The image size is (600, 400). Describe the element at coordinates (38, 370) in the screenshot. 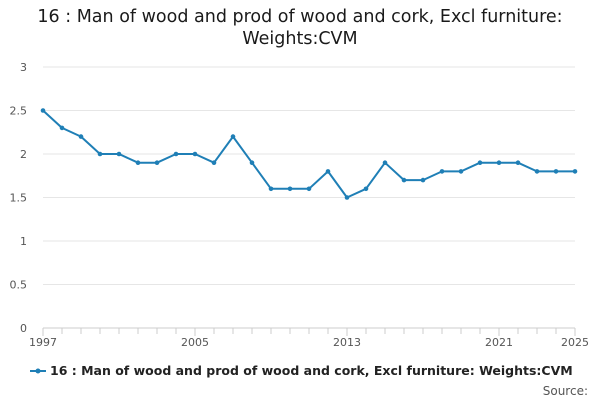

I see `legend-swatch-icon` at that location.